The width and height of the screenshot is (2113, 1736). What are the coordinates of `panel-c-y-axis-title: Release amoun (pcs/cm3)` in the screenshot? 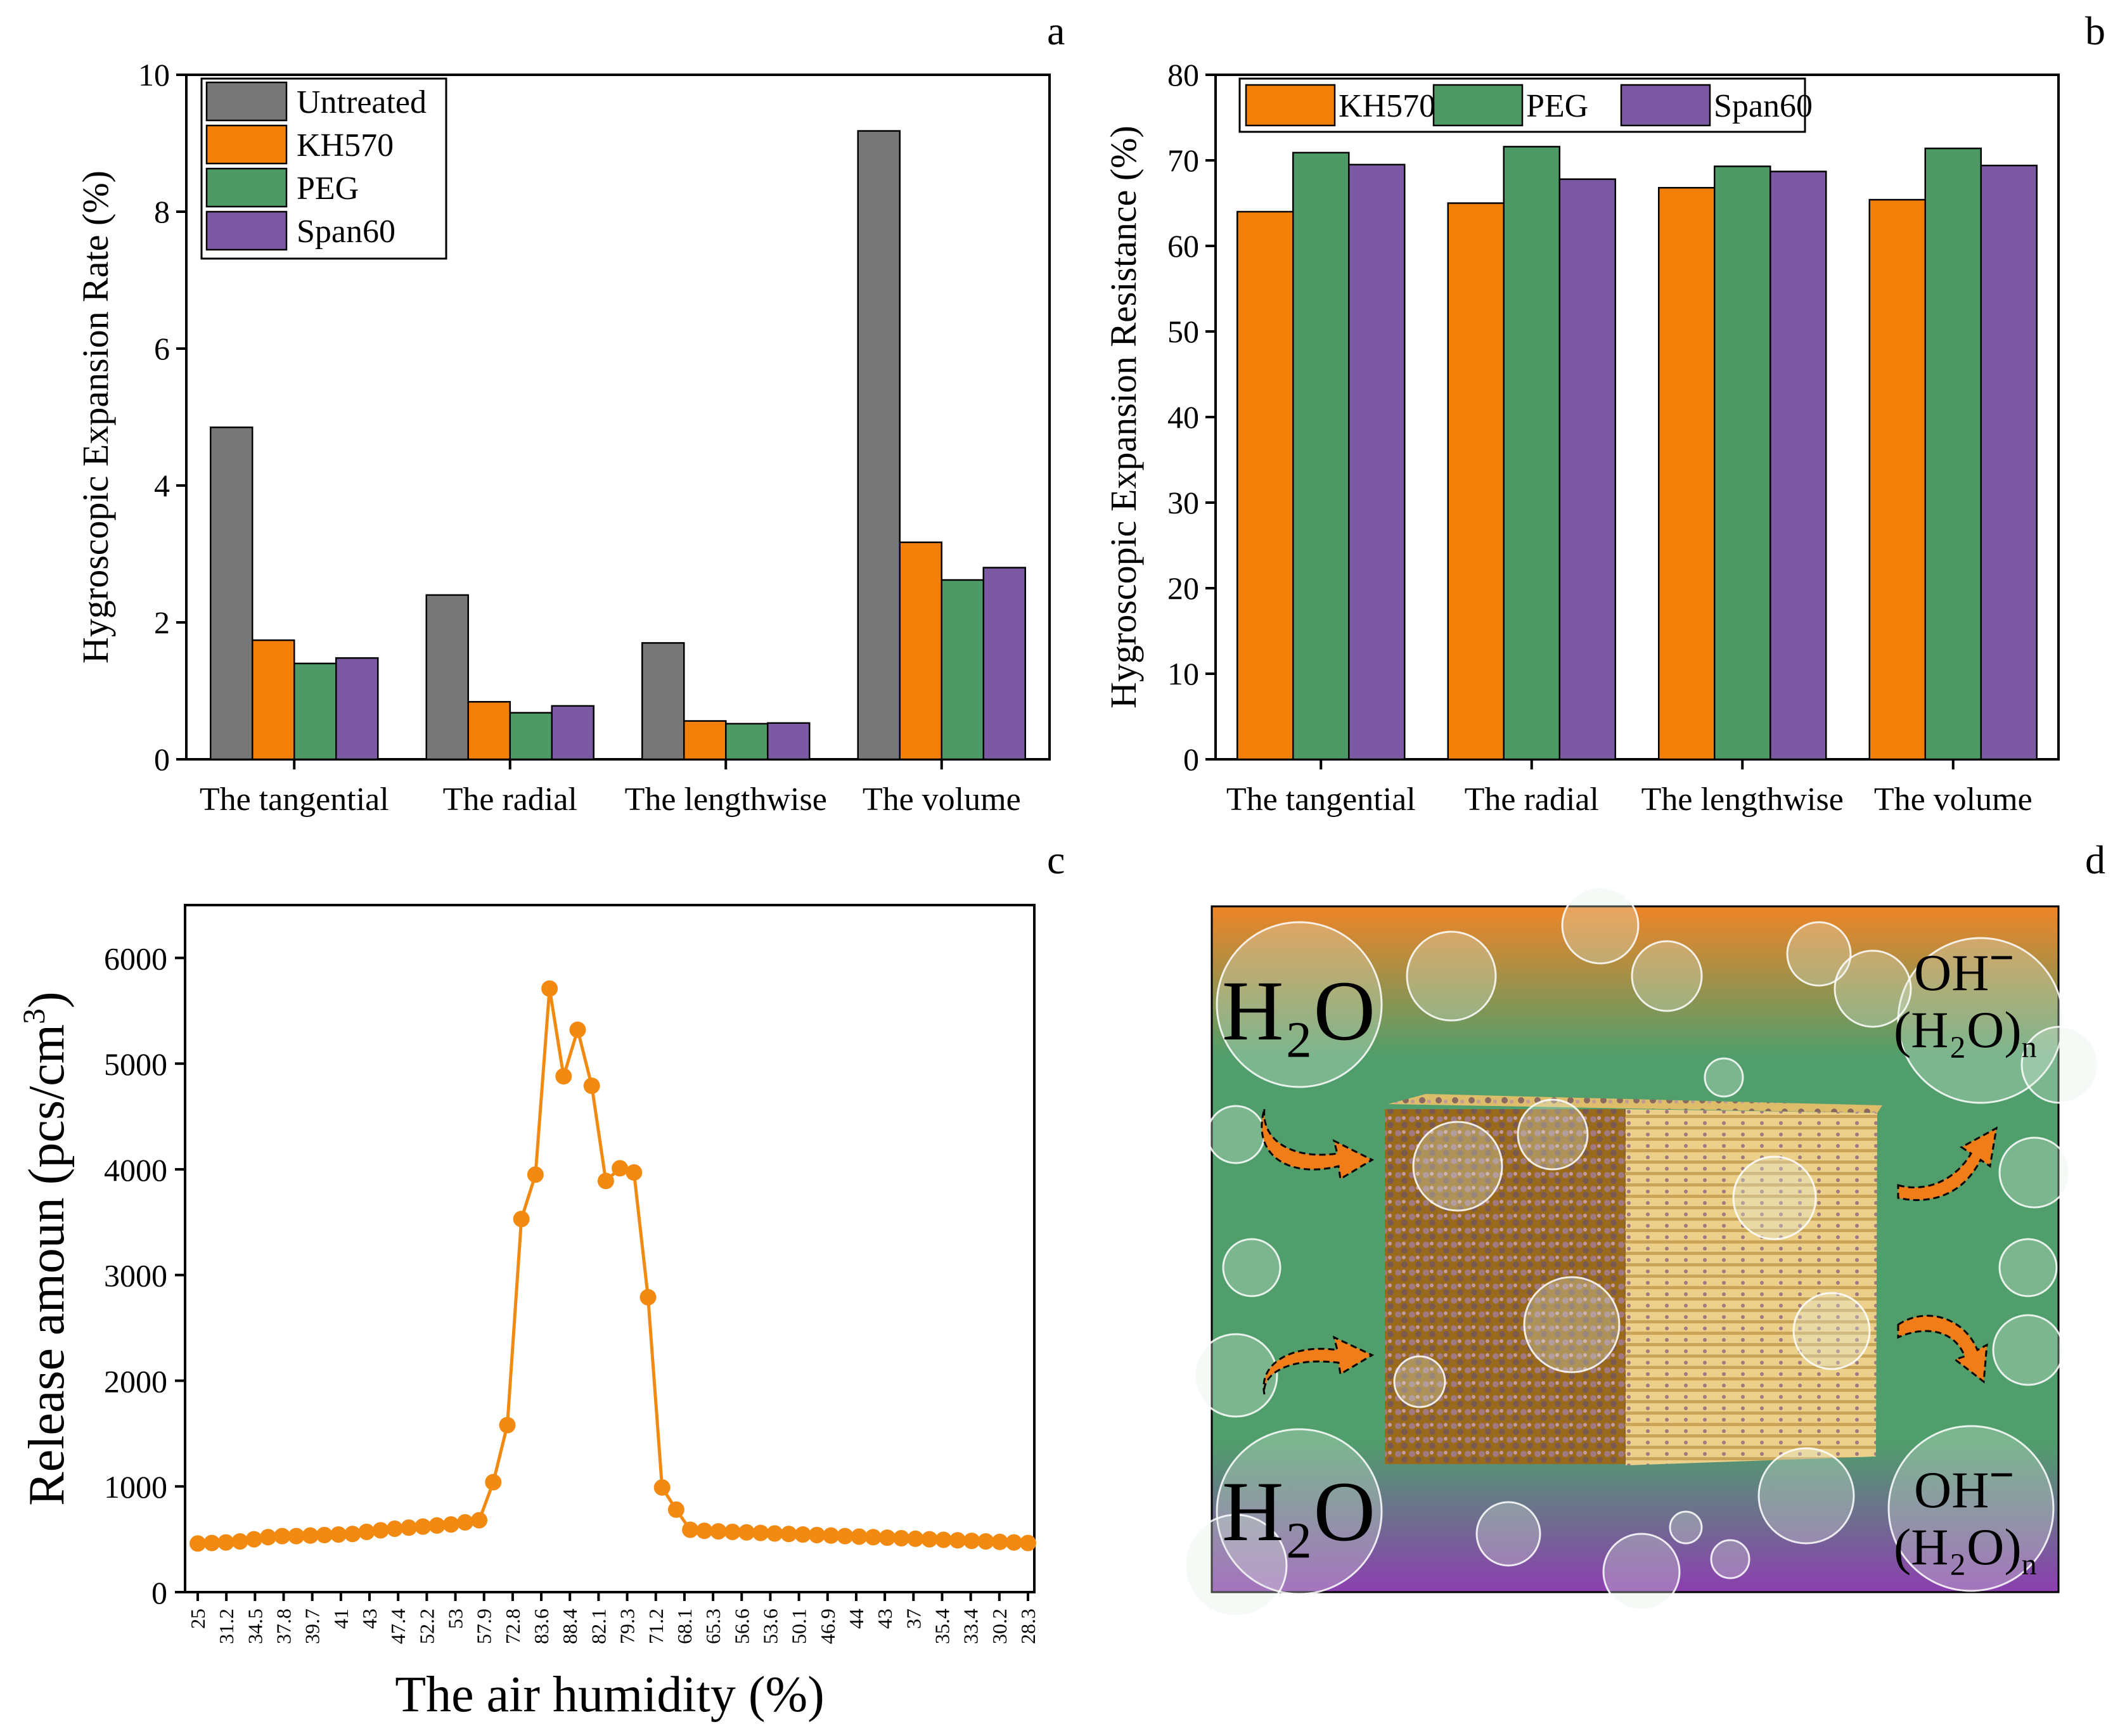 It's located at (45, 1248).